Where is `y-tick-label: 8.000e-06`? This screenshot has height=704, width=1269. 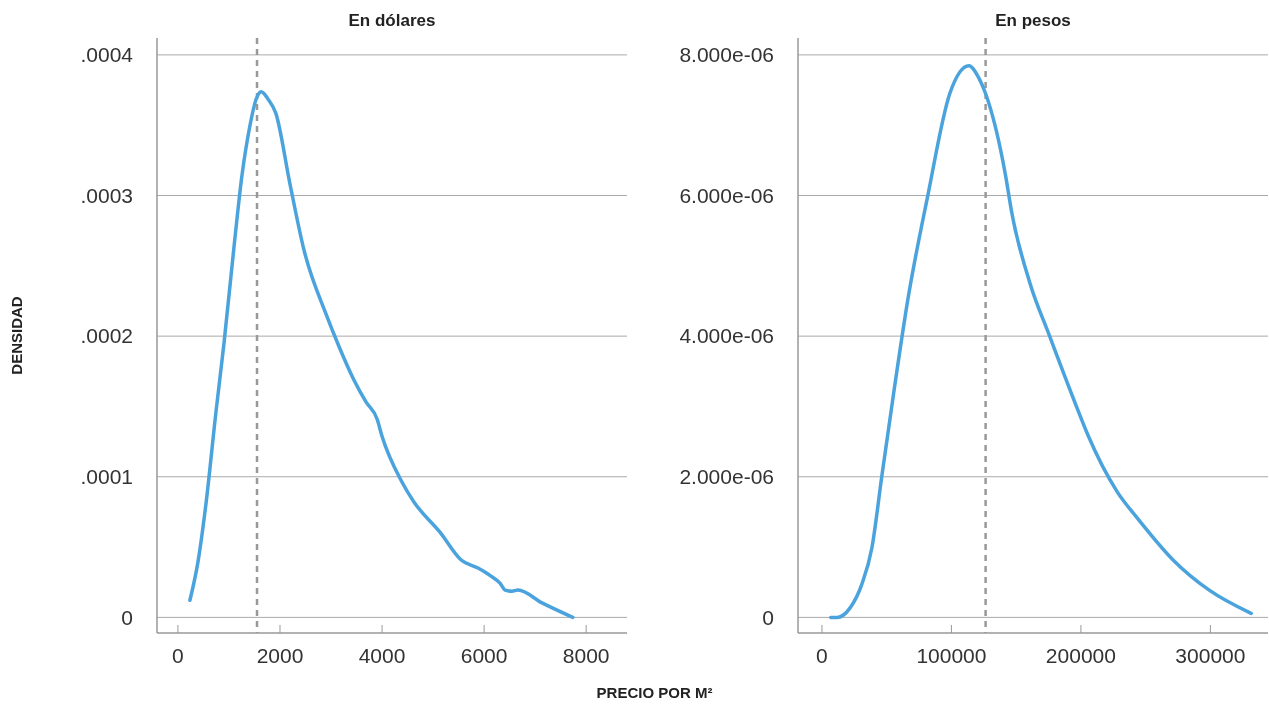 y-tick-label: 8.000e-06 is located at coordinates (726, 55).